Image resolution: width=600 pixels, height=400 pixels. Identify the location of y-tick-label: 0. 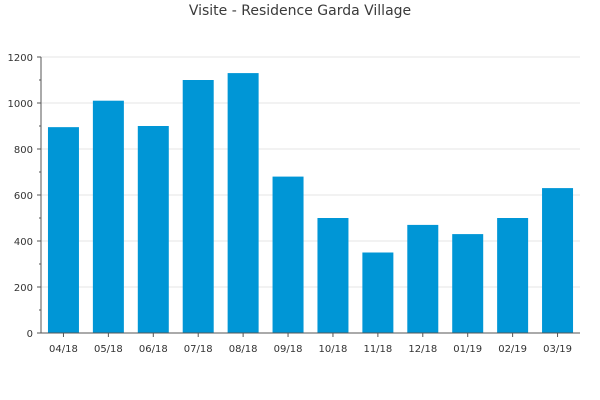
(30, 334).